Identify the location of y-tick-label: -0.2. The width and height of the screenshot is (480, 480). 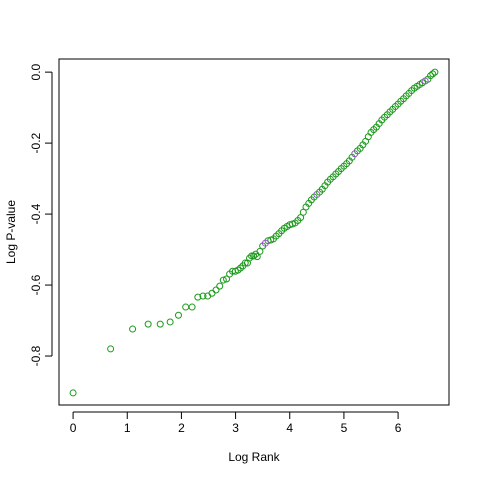
(36, 142).